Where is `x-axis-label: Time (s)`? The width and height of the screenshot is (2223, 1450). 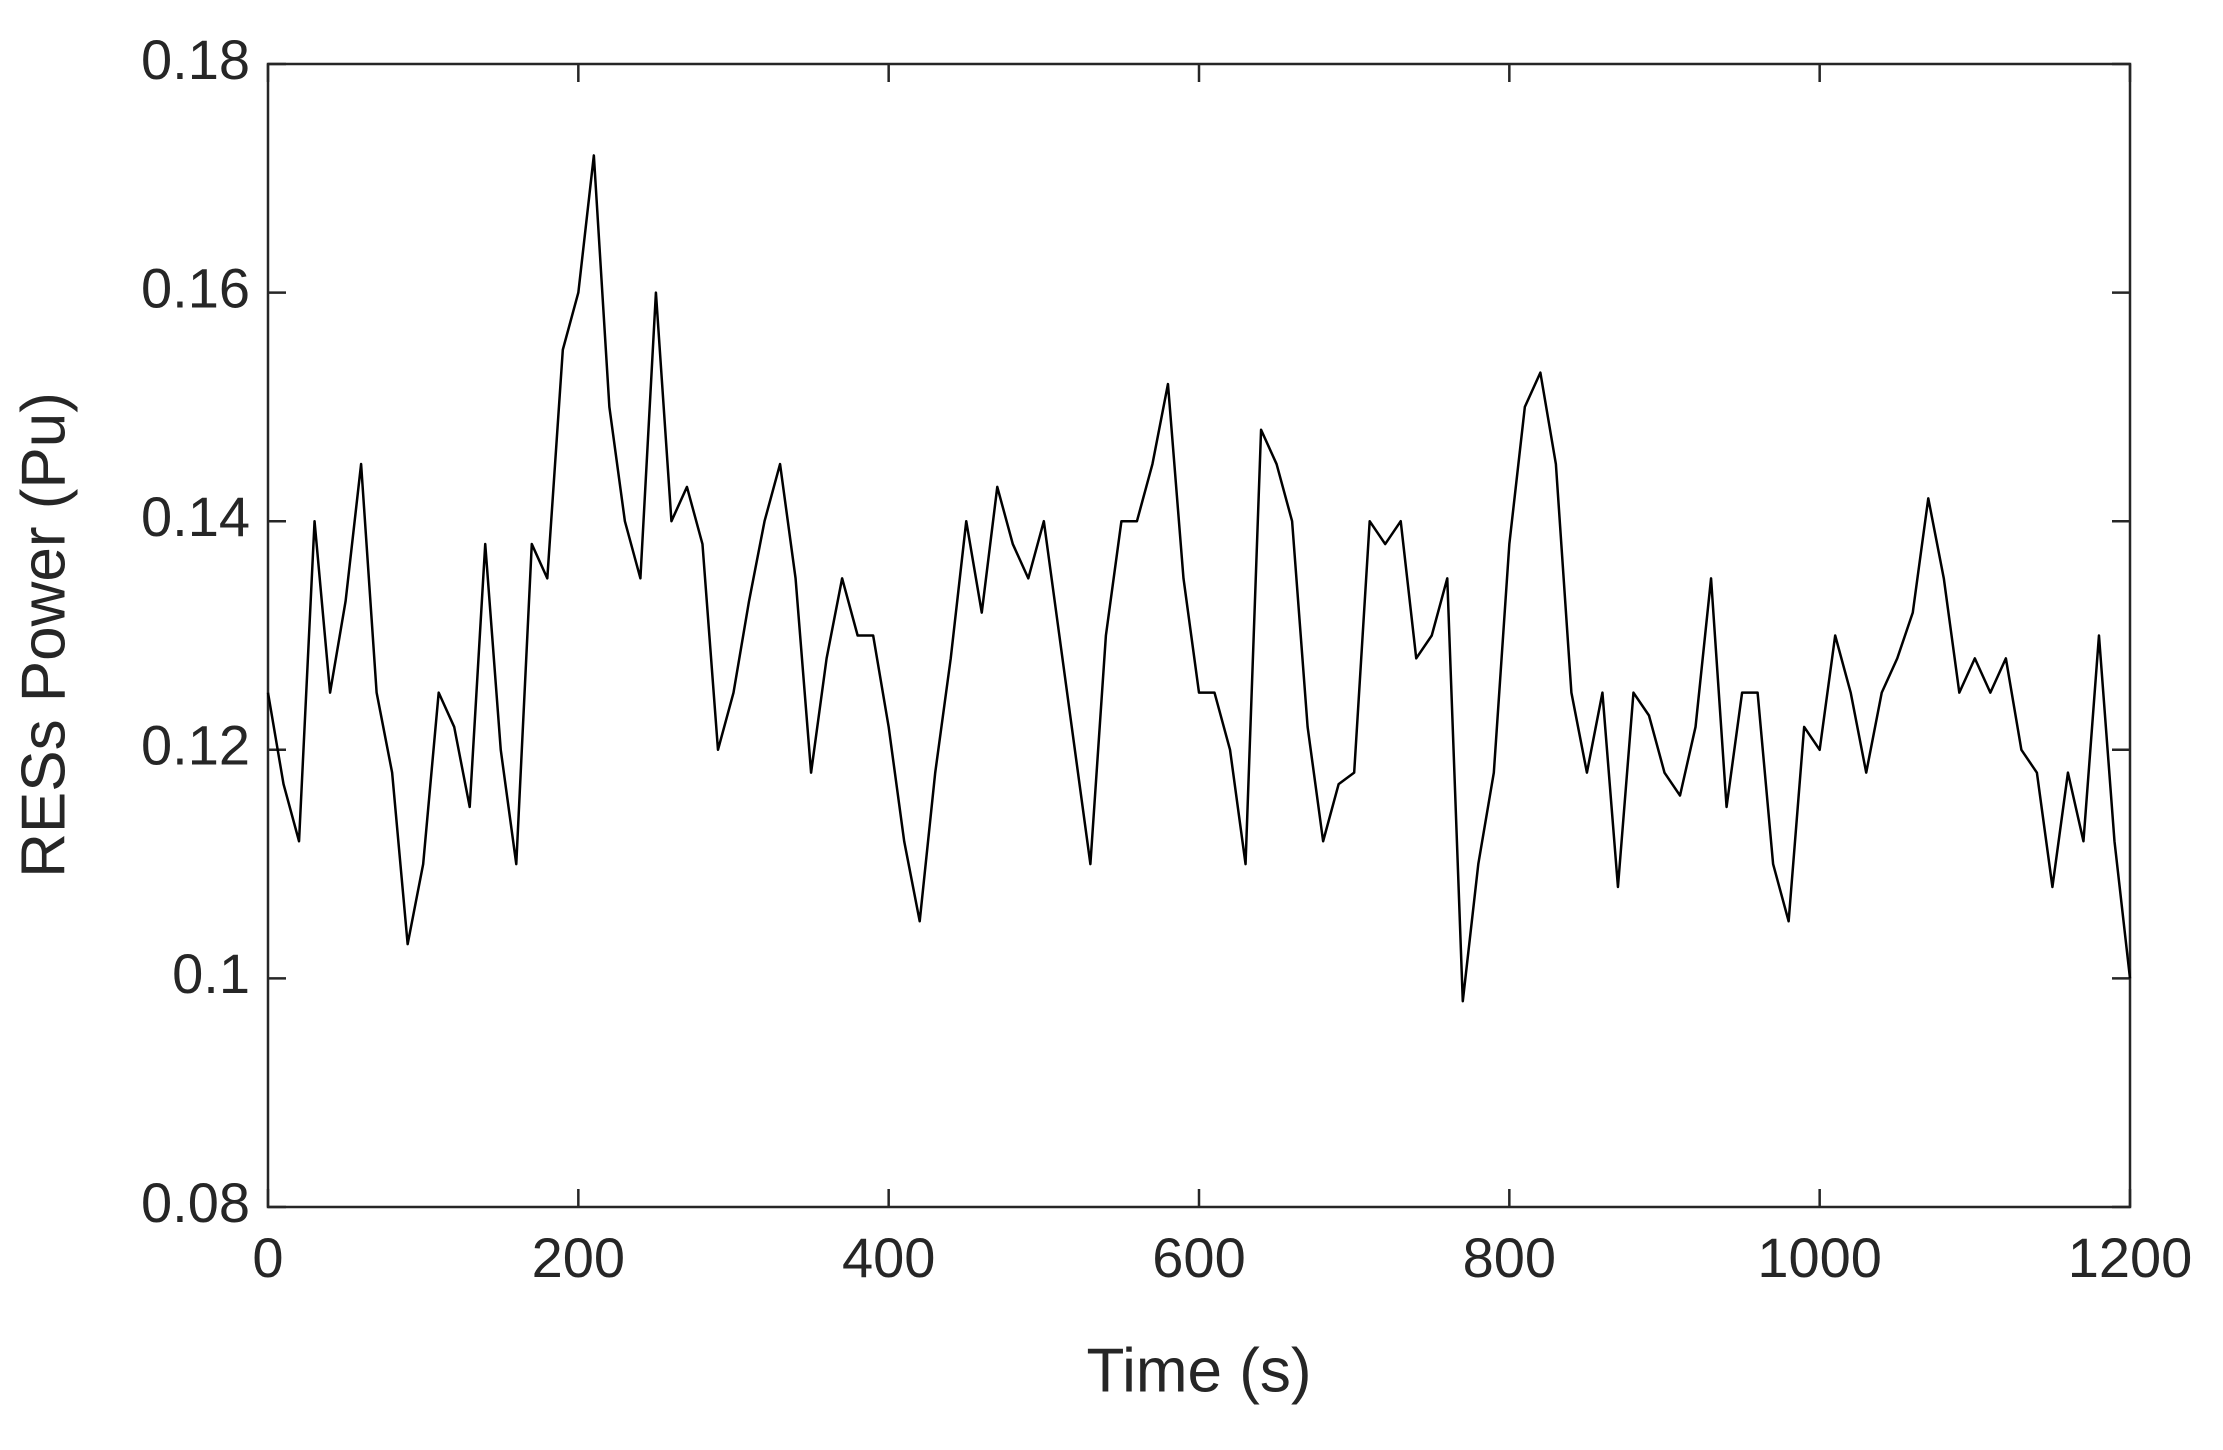
x-axis-label: Time (s) is located at coordinates (1199, 1370).